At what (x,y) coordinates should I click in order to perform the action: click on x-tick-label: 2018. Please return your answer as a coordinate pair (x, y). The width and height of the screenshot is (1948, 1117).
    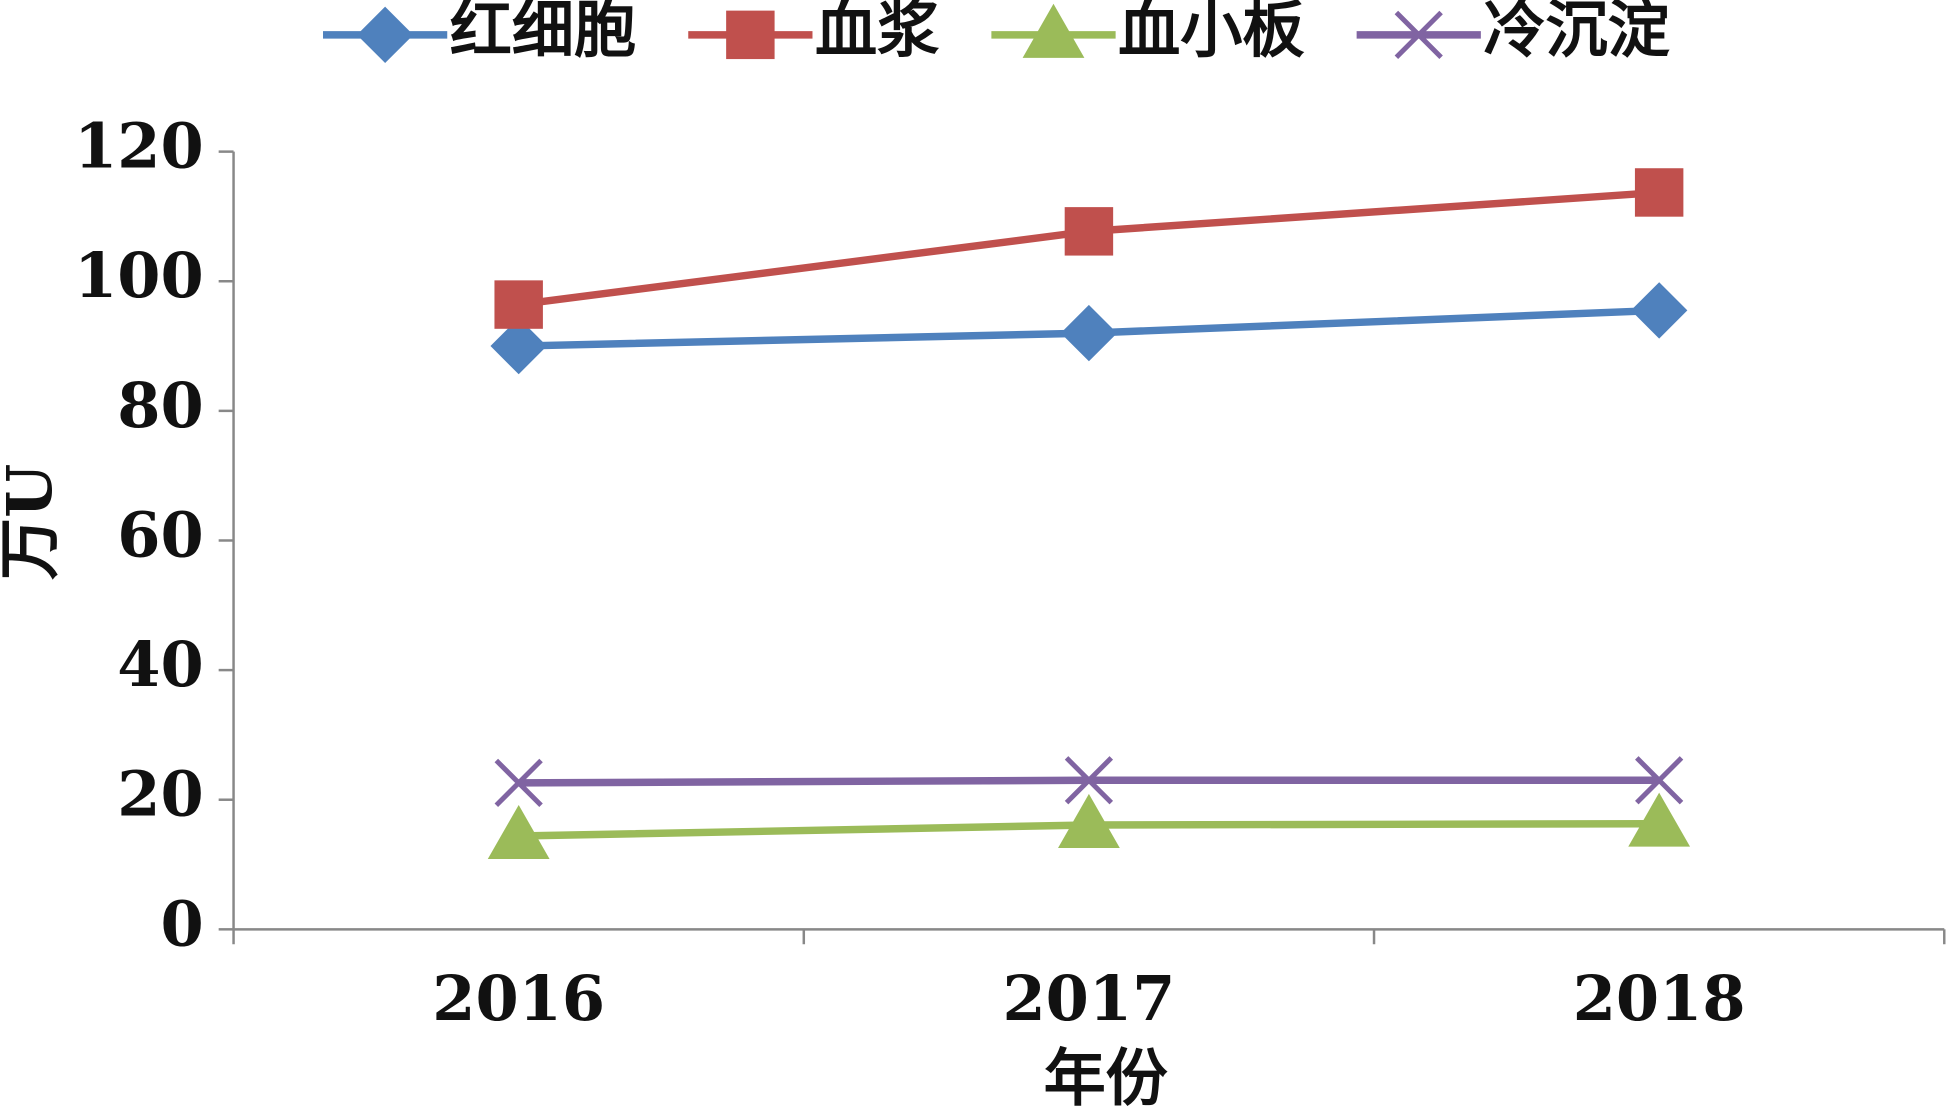
    Looking at the image, I should click on (1659, 998).